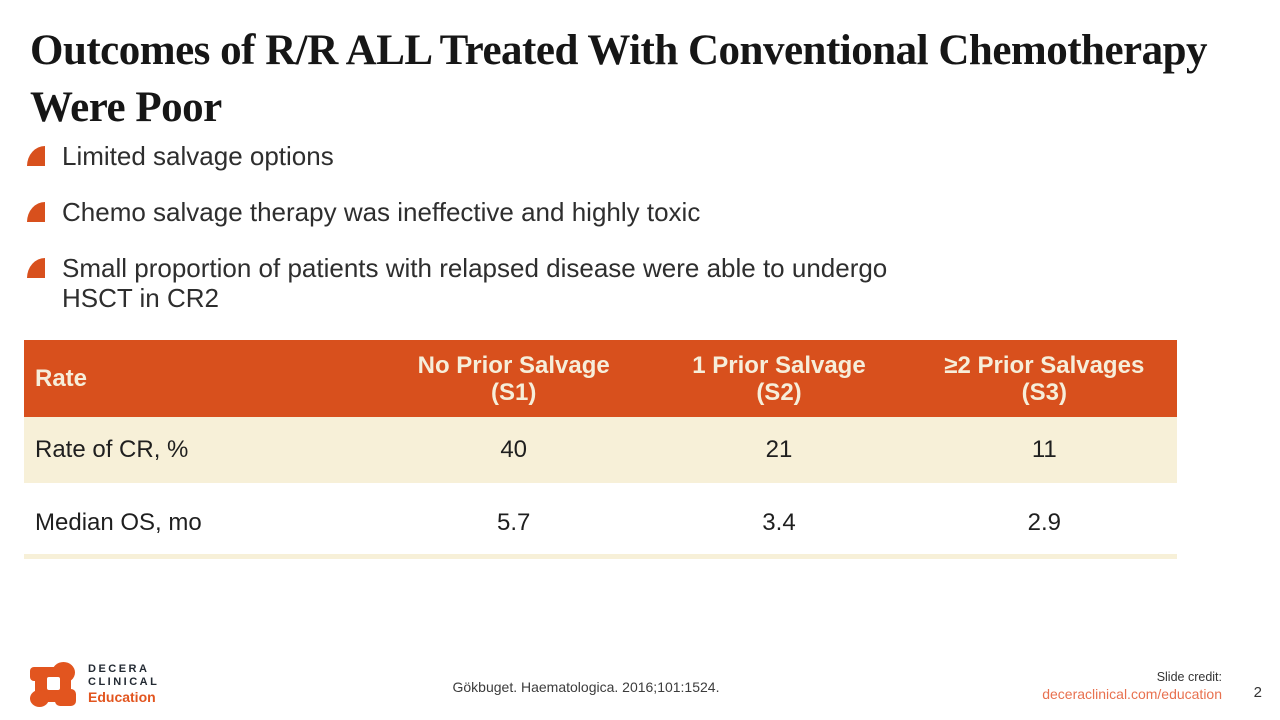  Describe the element at coordinates (198, 156) in the screenshot. I see `bullet-text: Limited salvage options` at that location.